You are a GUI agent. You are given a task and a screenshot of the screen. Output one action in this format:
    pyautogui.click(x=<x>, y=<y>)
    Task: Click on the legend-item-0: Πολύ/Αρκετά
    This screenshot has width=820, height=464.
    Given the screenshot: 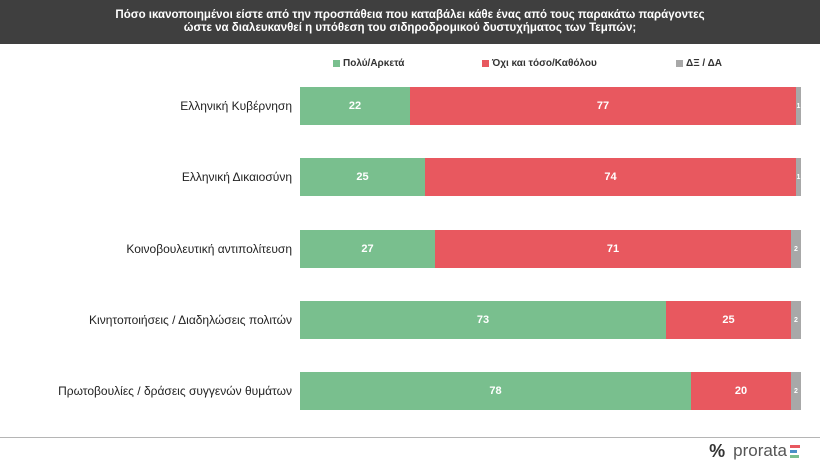 What is the action you would take?
    pyautogui.click(x=368, y=63)
    